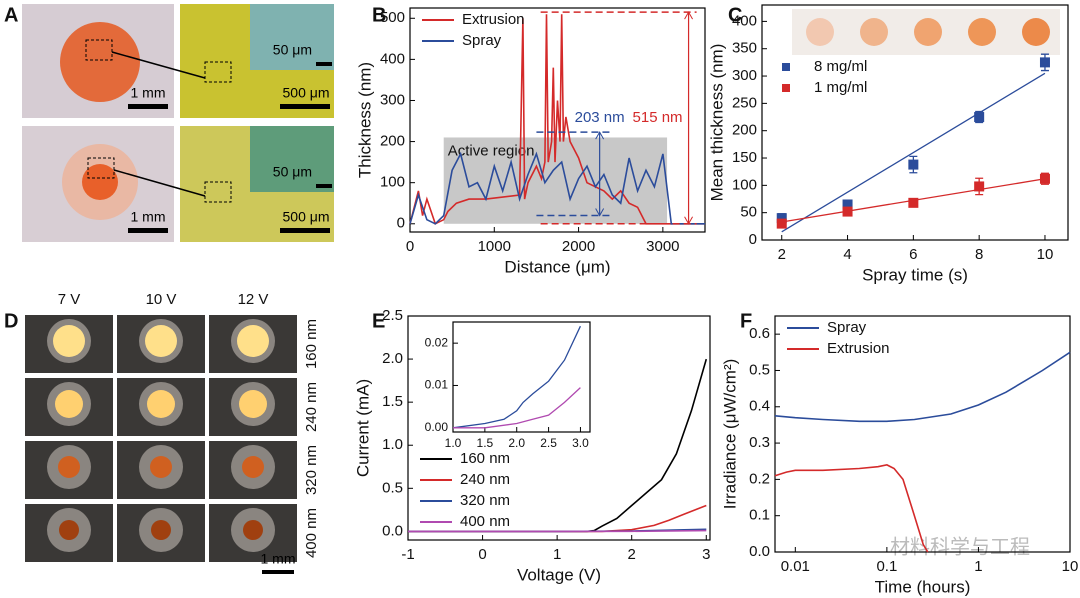  I want to click on y-axis-label: Irradiance (μW/cm²), so click(729, 434).